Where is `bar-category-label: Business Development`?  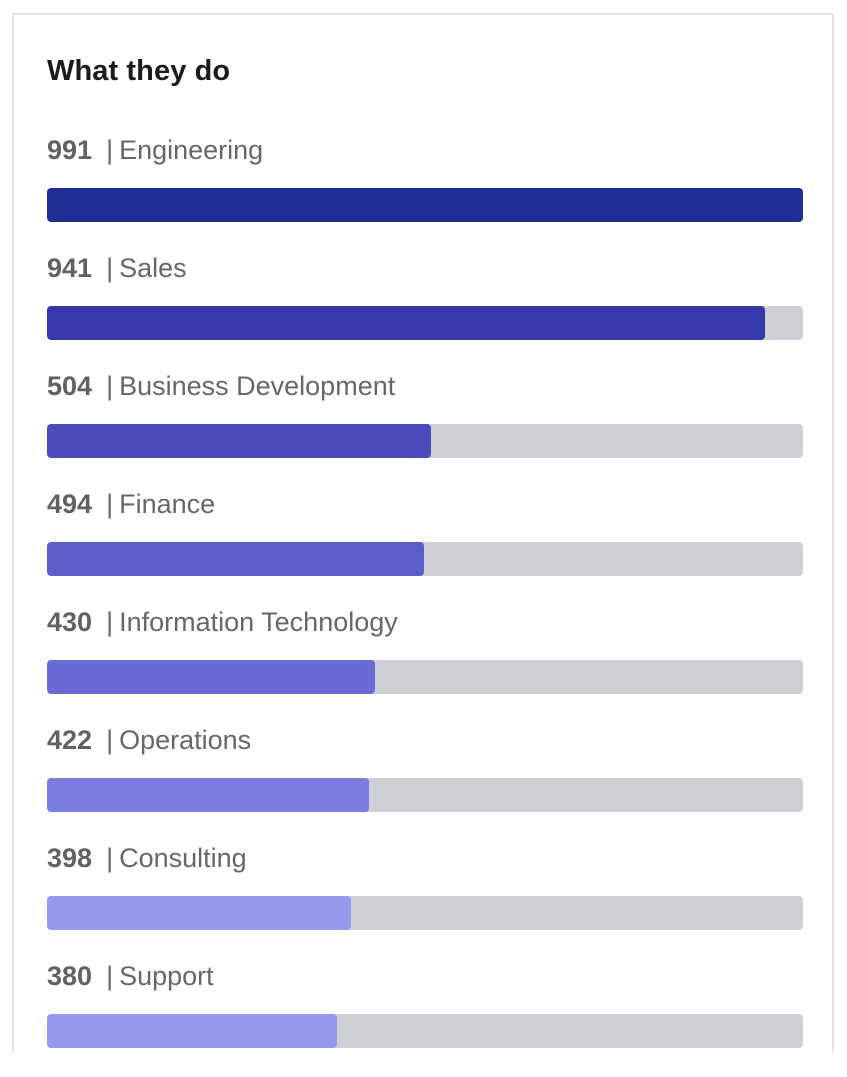 bar-category-label: Business Development is located at coordinates (257, 386).